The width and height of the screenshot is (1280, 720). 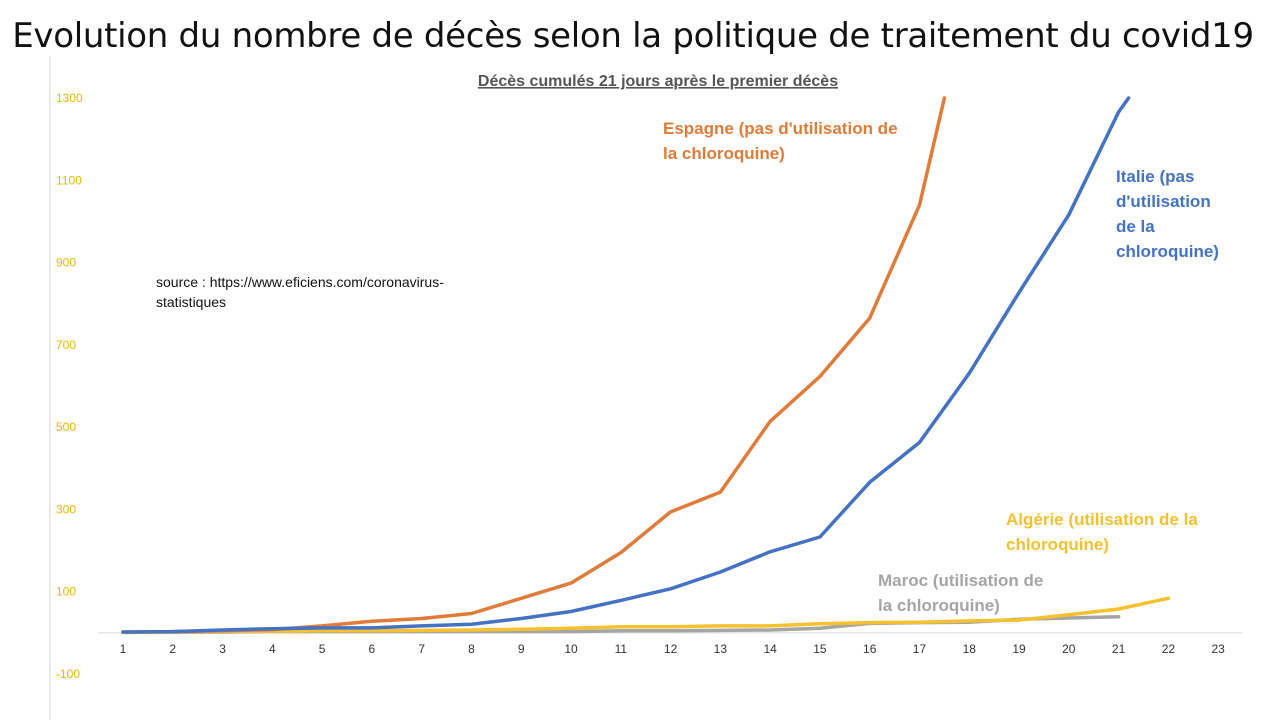 What do you see at coordinates (66, 427) in the screenshot?
I see `y-tick-label: 500` at bounding box center [66, 427].